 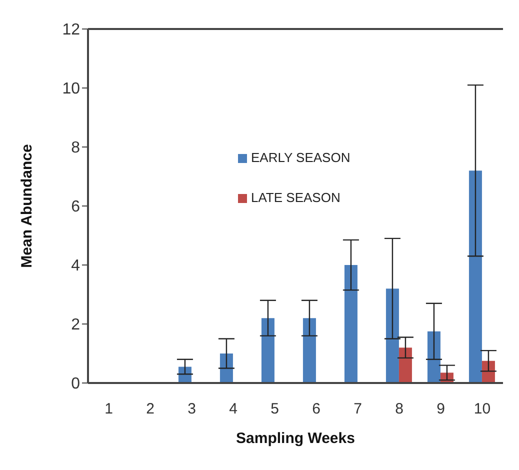 What do you see at coordinates (75, 207) in the screenshot?
I see `y-tick-label: 6` at bounding box center [75, 207].